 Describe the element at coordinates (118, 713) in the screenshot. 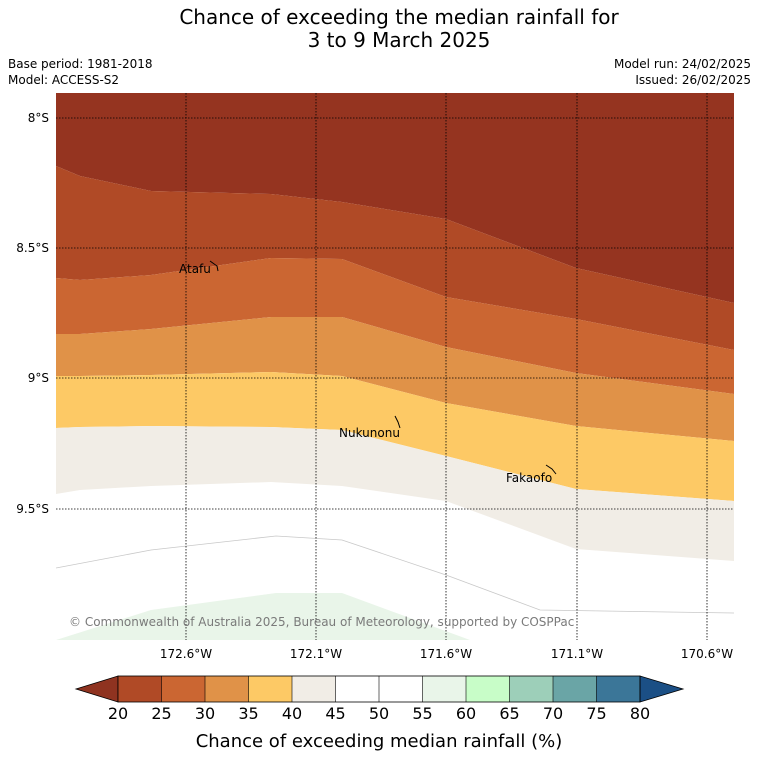

I see `colorbar-tick-label: 20` at that location.